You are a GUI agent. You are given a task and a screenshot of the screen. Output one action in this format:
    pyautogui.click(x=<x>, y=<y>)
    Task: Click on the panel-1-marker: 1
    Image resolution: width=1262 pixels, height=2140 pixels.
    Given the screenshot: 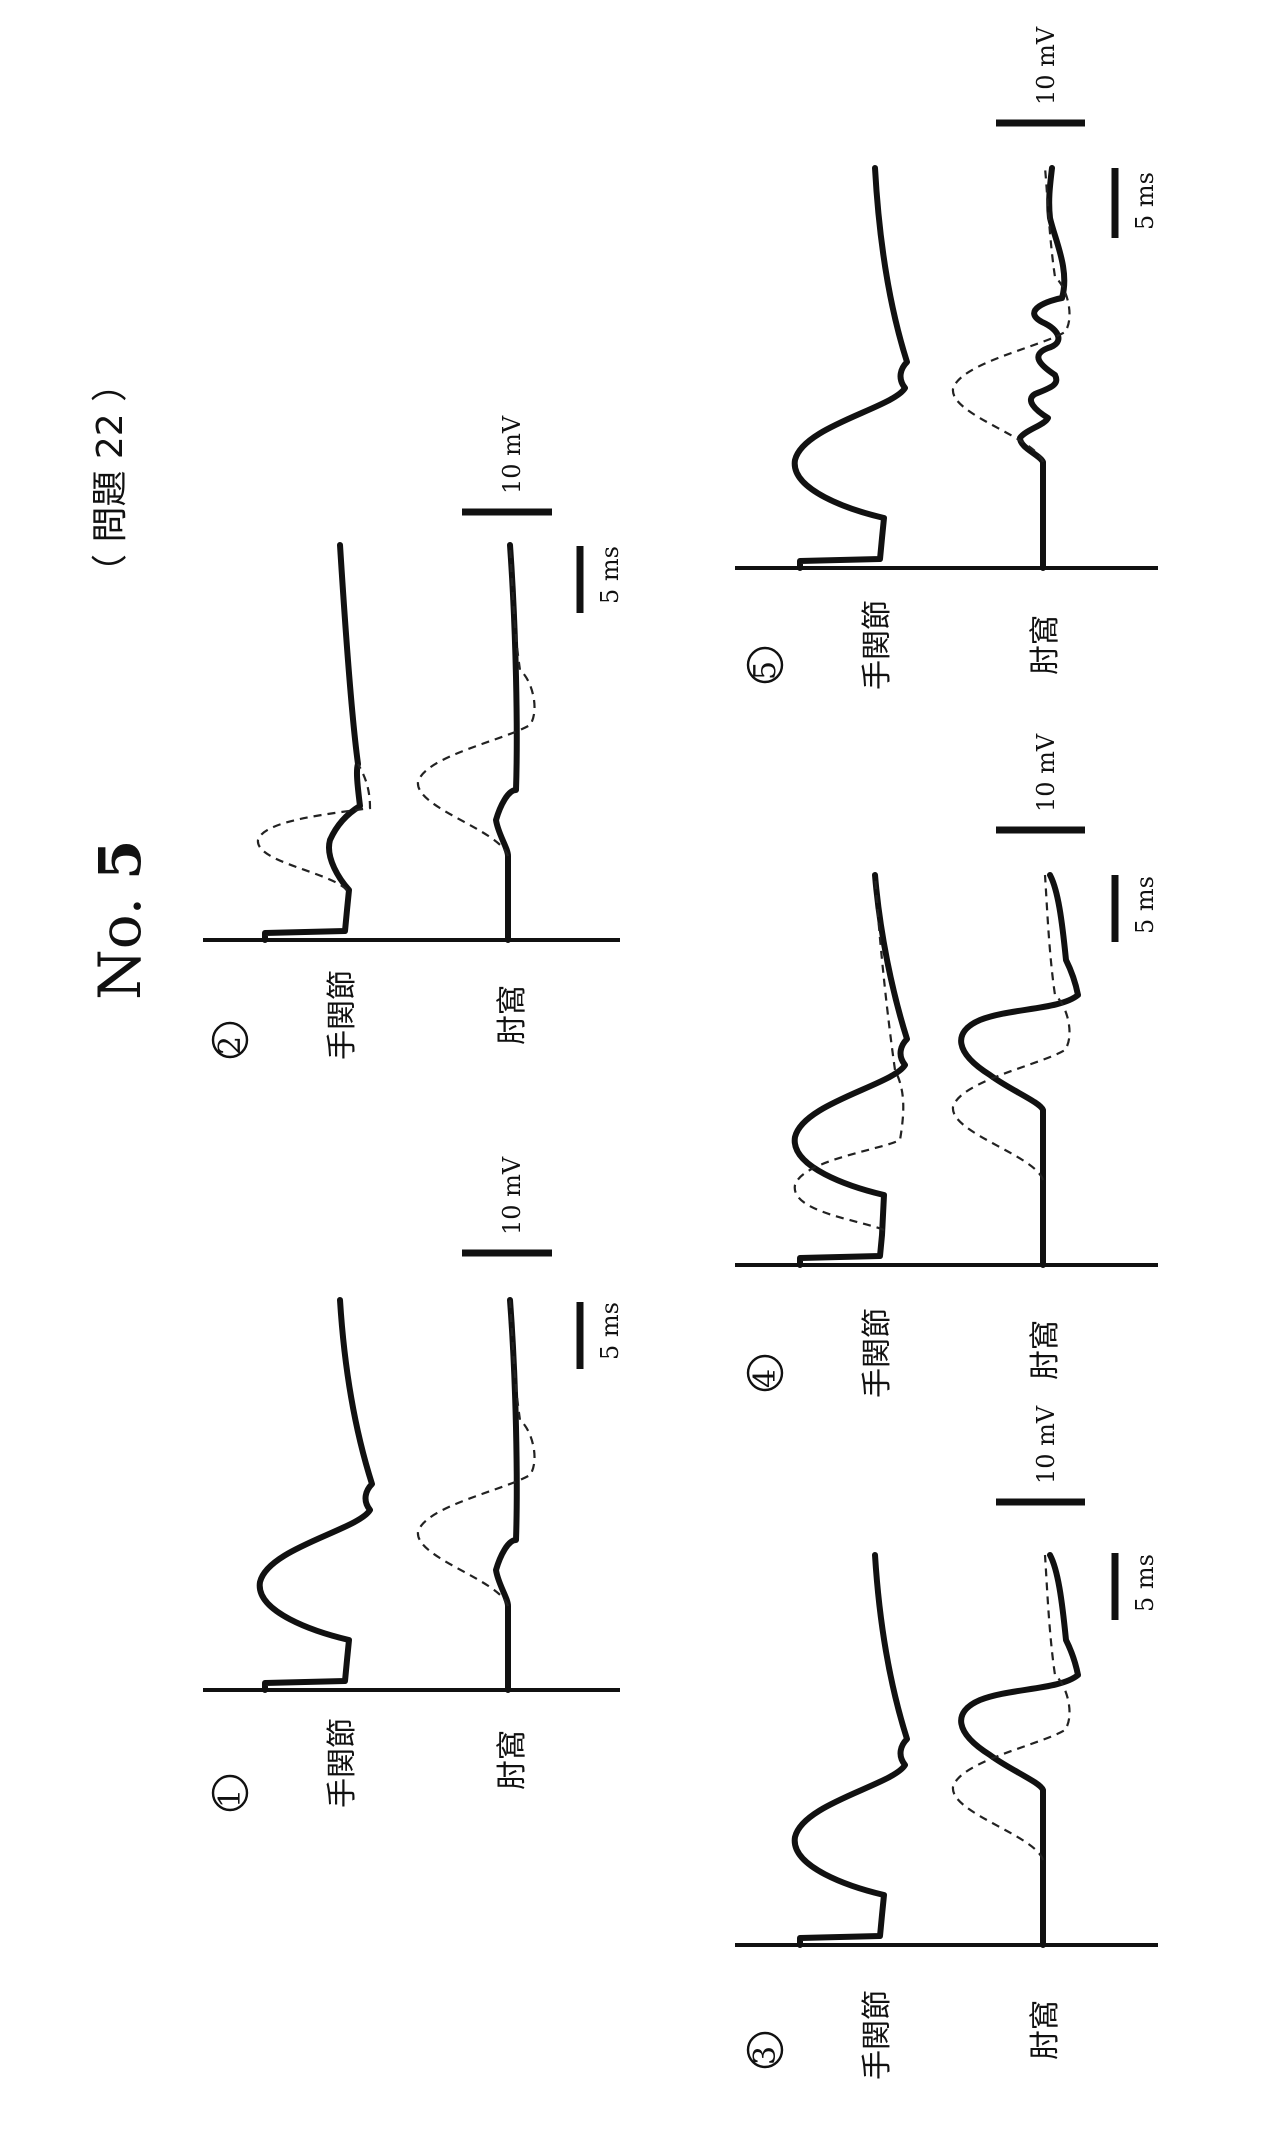 What is the action you would take?
    pyautogui.click(x=230, y=1798)
    